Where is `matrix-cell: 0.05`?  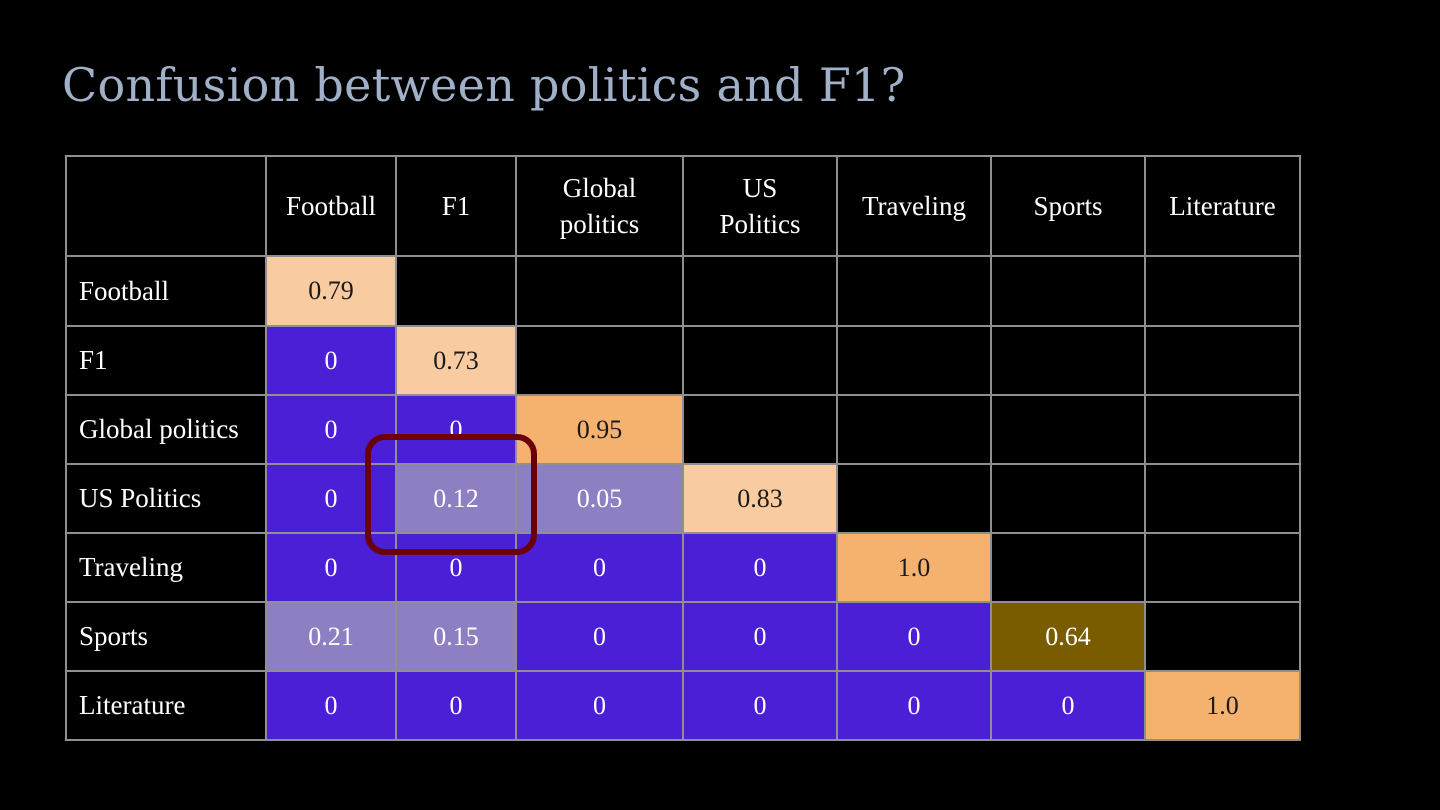 matrix-cell: 0.05 is located at coordinates (599, 498).